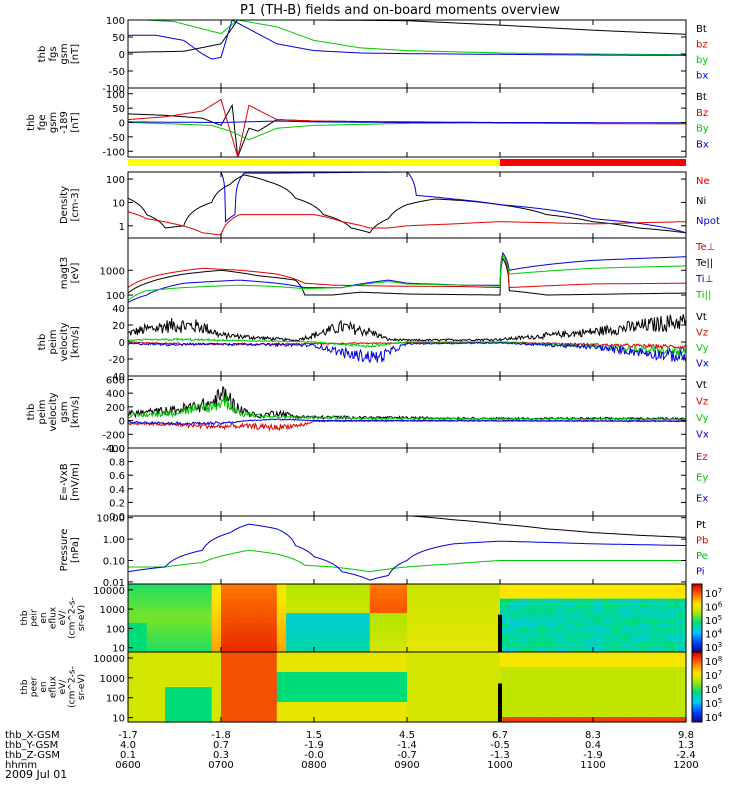  Describe the element at coordinates (407, 223) in the screenshot. I see `series-line-ne` at that location.